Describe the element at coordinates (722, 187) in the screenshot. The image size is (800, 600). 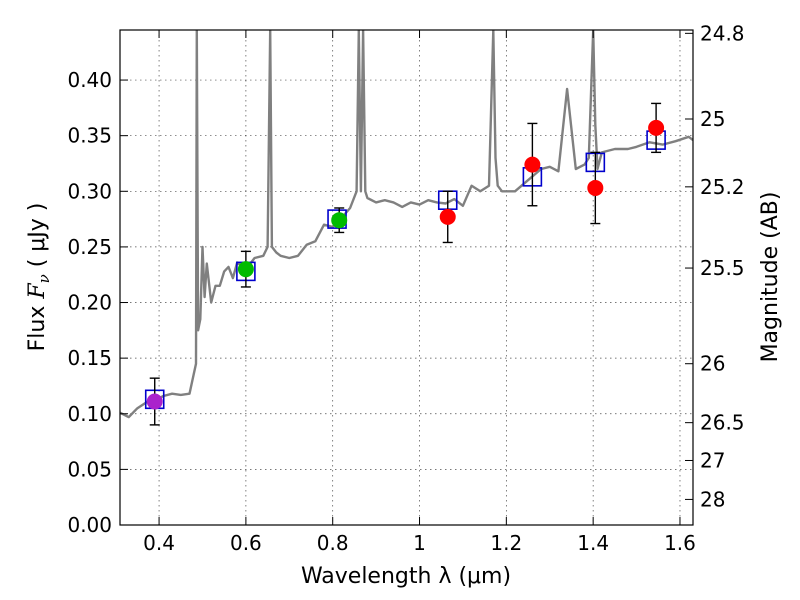
I see `magnitude-tick-label: 25.2` at that location.